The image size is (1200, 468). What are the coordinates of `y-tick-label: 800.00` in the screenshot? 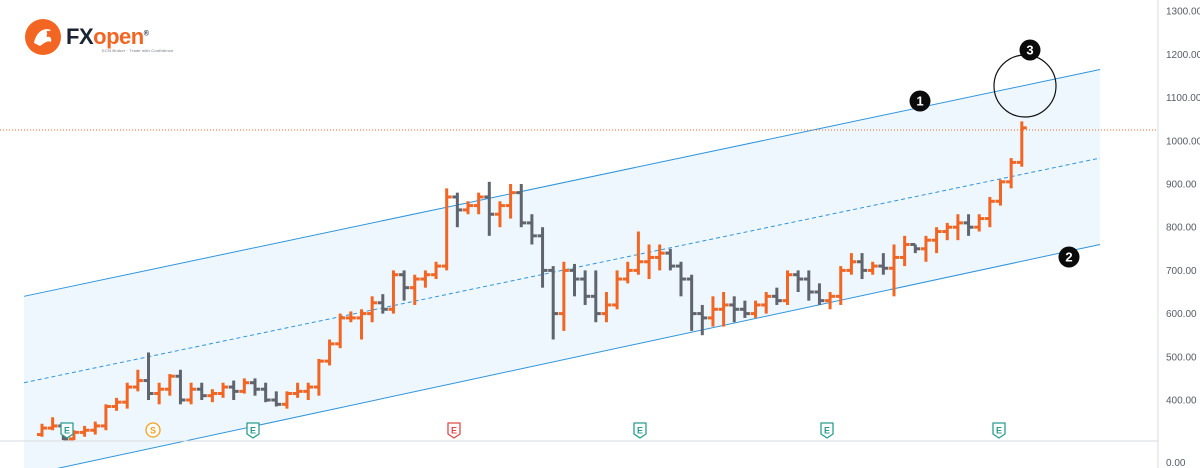 It's located at (1181, 228).